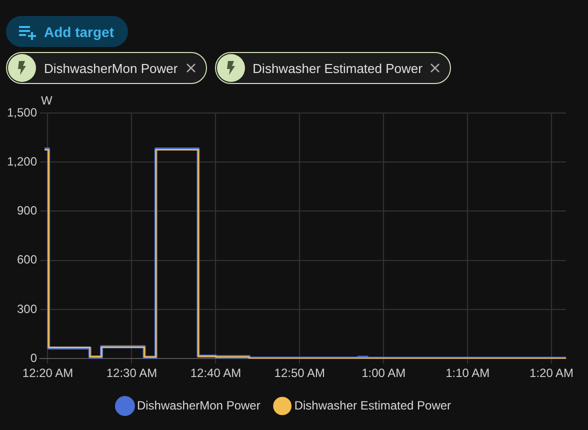 The image size is (588, 430). What do you see at coordinates (111, 68) in the screenshot?
I see `text: DishwasherMon Power` at bounding box center [111, 68].